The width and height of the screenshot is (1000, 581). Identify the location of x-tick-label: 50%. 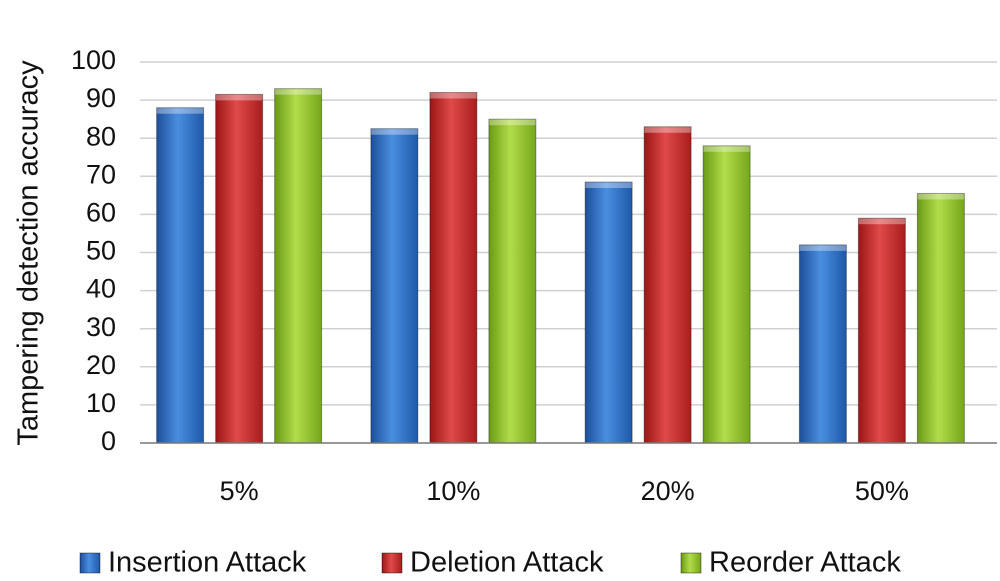
(882, 491).